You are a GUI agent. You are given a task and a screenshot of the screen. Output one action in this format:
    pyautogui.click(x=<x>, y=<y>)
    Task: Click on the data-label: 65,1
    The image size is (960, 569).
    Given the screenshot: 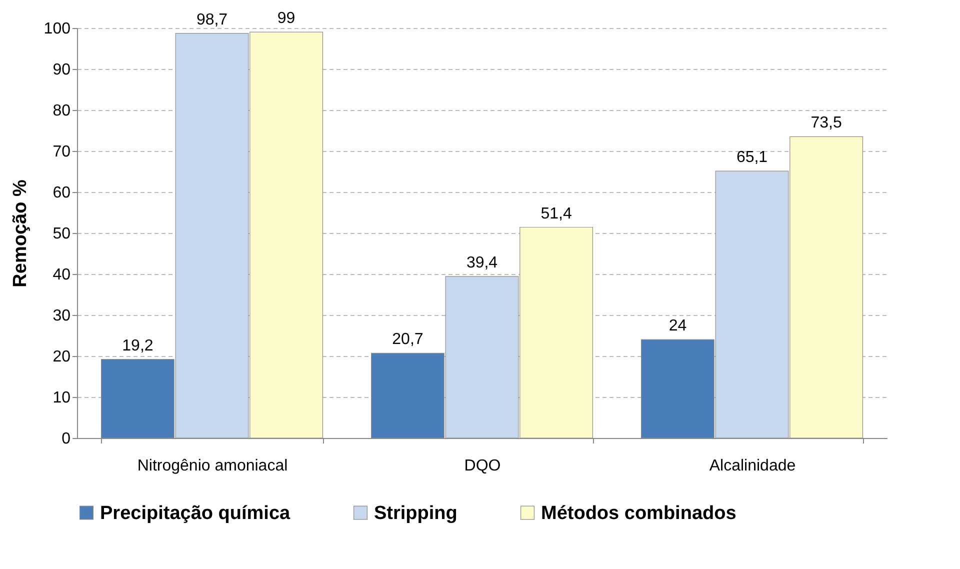 What is the action you would take?
    pyautogui.click(x=752, y=157)
    